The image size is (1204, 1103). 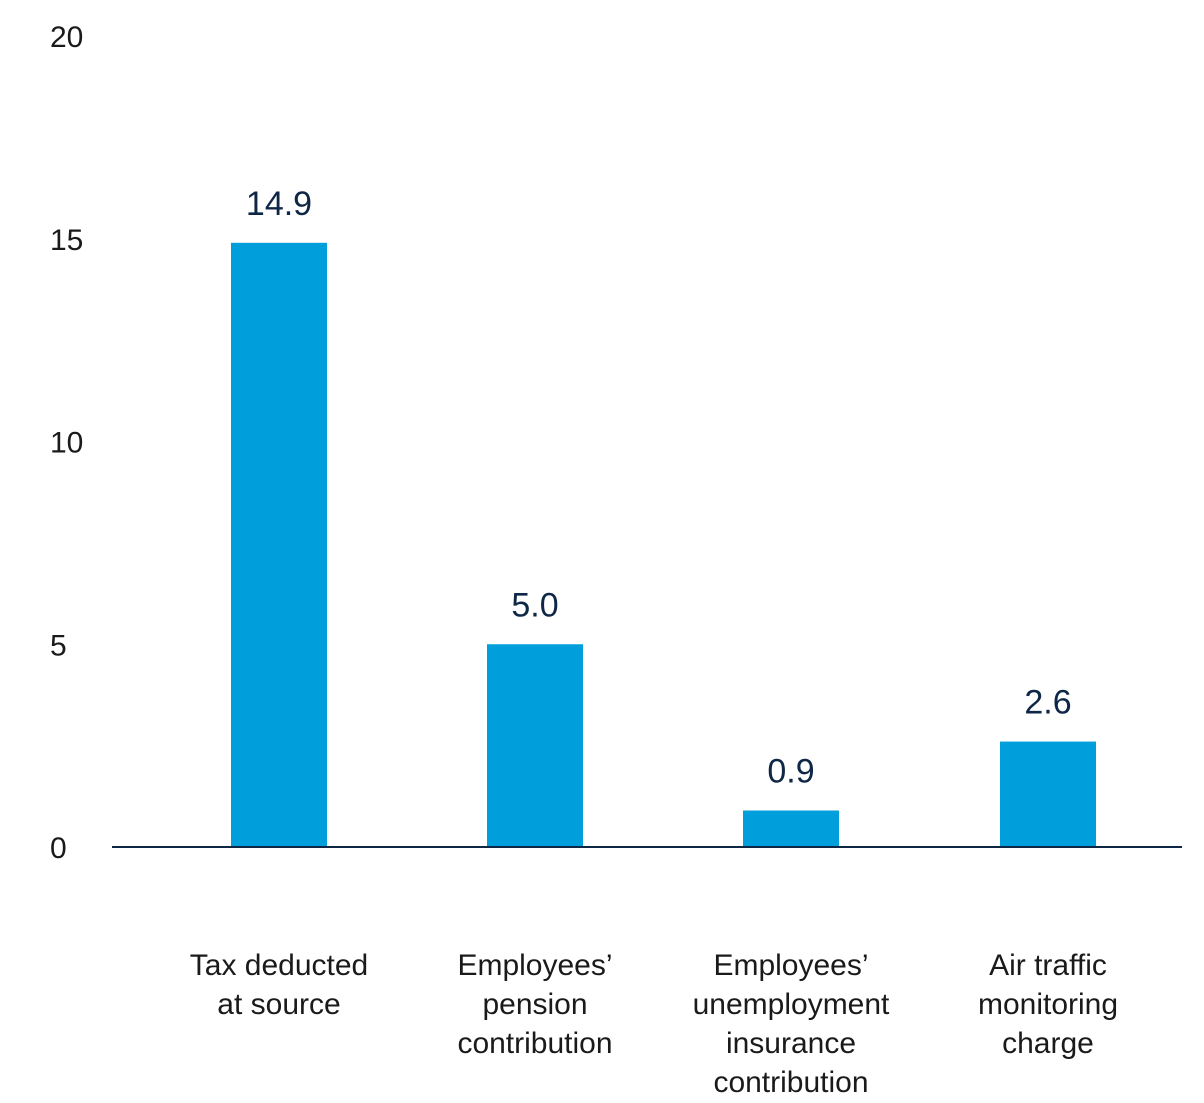 I want to click on data-label: 2.6, so click(x=1047, y=703).